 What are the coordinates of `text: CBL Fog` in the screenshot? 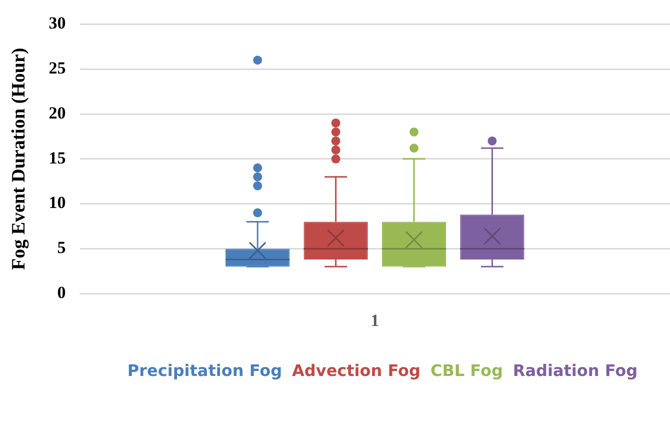 It's located at (466, 370).